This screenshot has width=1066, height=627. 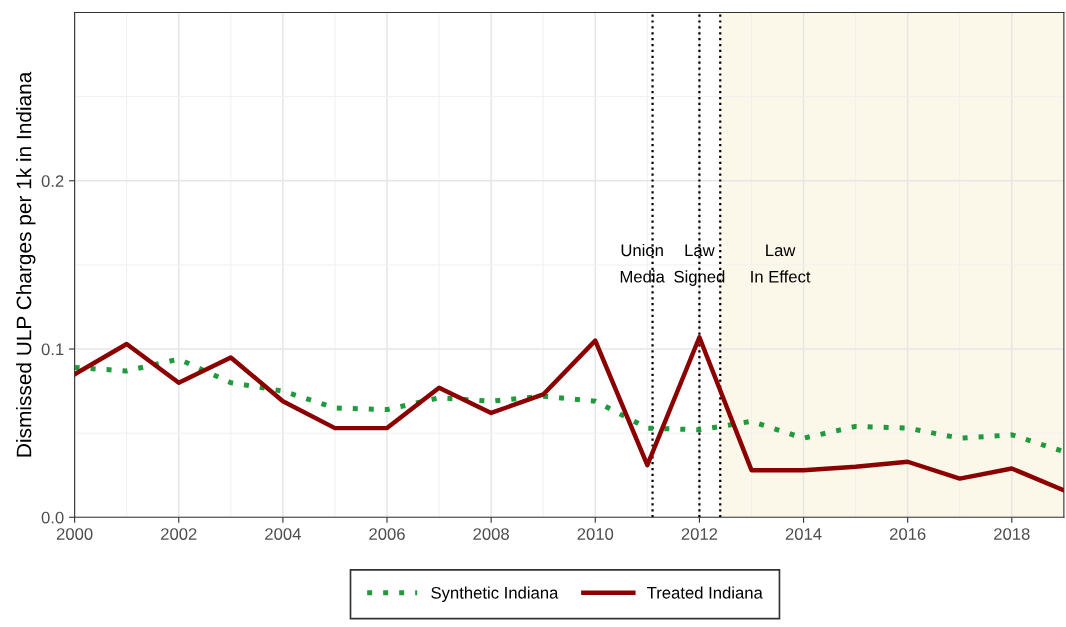 What do you see at coordinates (495, 594) in the screenshot?
I see `legend-label: Synthetic Indiana` at bounding box center [495, 594].